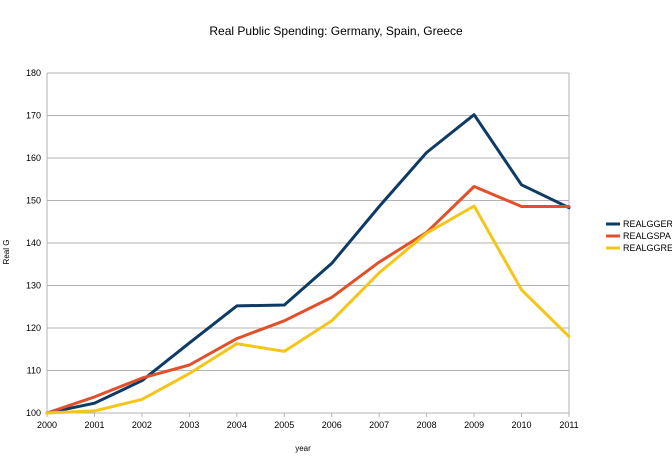 This screenshot has height=474, width=672. I want to click on x-tick-label: 2007, so click(379, 425).